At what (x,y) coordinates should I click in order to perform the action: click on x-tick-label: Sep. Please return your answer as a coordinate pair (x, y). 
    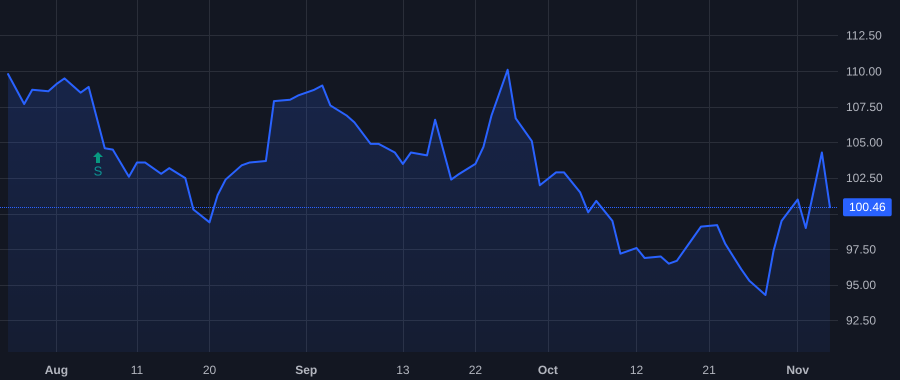
    Looking at the image, I should click on (306, 370).